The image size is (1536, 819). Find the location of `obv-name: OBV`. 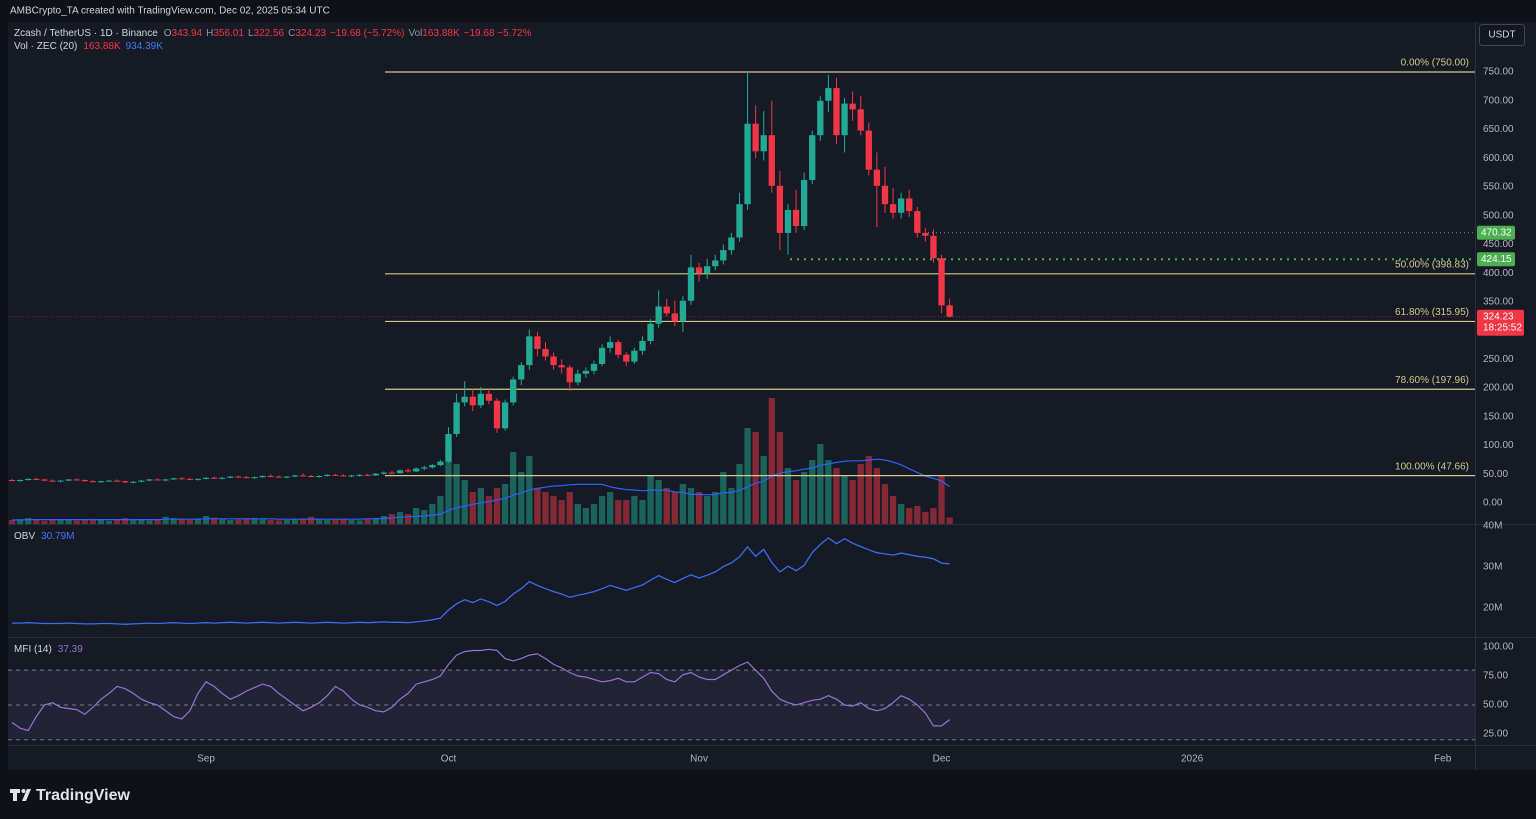

obv-name: OBV is located at coordinates (24, 536).